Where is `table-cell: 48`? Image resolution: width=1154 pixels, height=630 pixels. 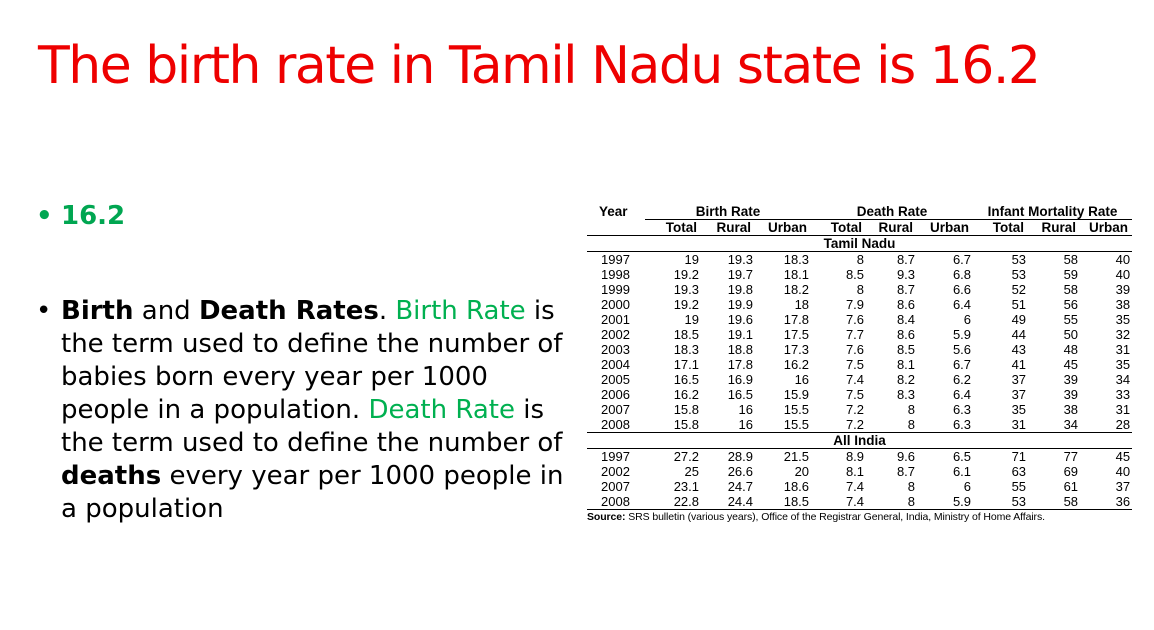 table-cell: 48 is located at coordinates (1071, 349).